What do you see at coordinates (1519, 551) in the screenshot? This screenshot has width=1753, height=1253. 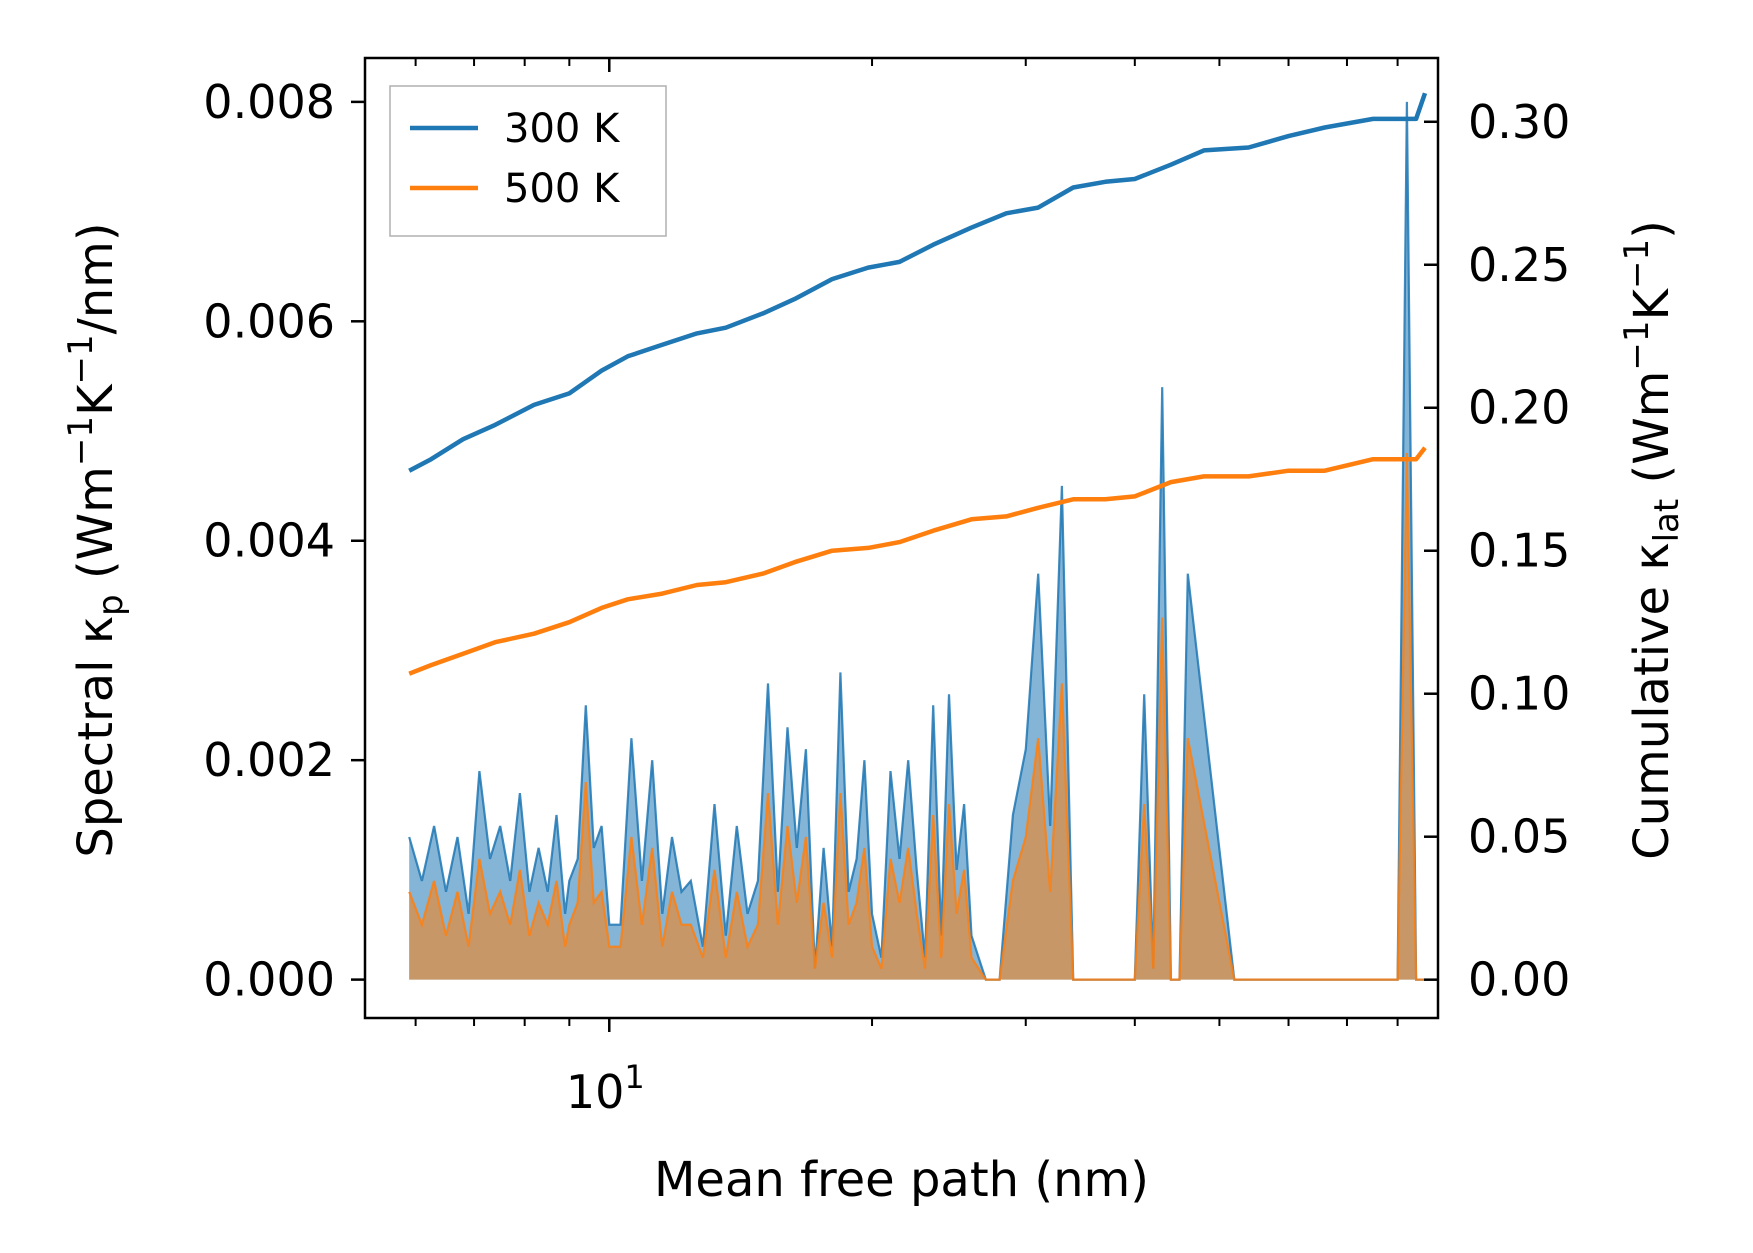 I see `y-right-tick-label: 0.15` at bounding box center [1519, 551].